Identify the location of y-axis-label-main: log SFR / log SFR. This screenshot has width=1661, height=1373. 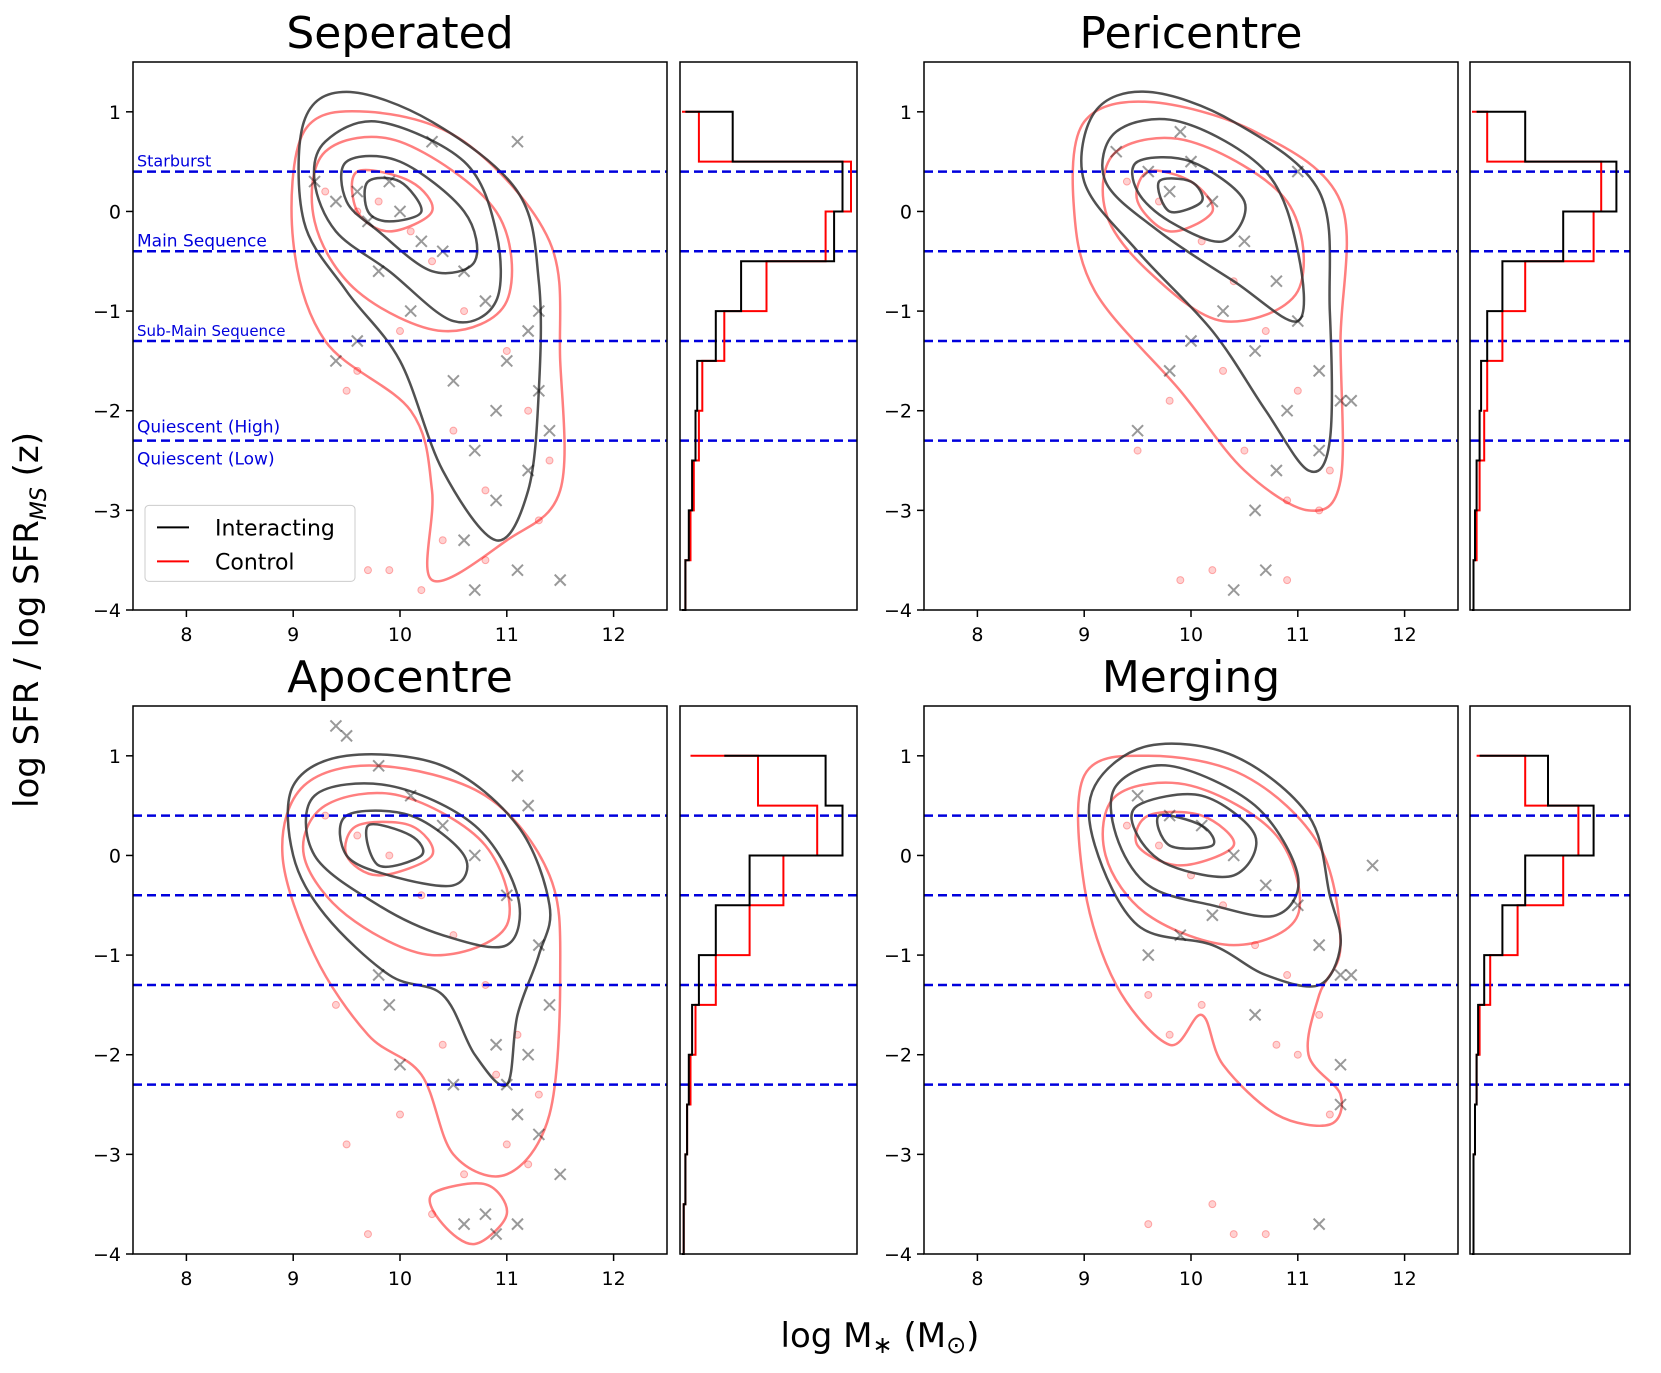
(27, 664).